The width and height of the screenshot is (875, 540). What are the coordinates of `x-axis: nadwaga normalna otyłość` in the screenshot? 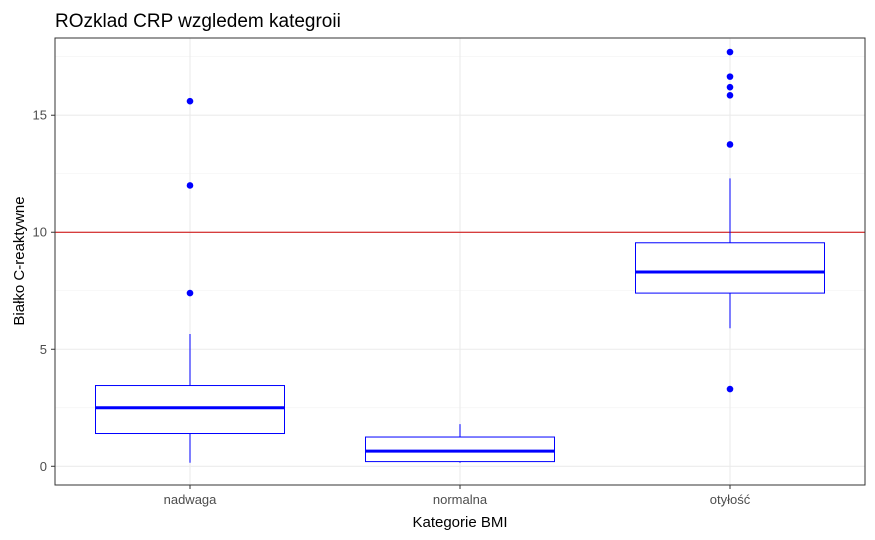 It's located at (457, 496).